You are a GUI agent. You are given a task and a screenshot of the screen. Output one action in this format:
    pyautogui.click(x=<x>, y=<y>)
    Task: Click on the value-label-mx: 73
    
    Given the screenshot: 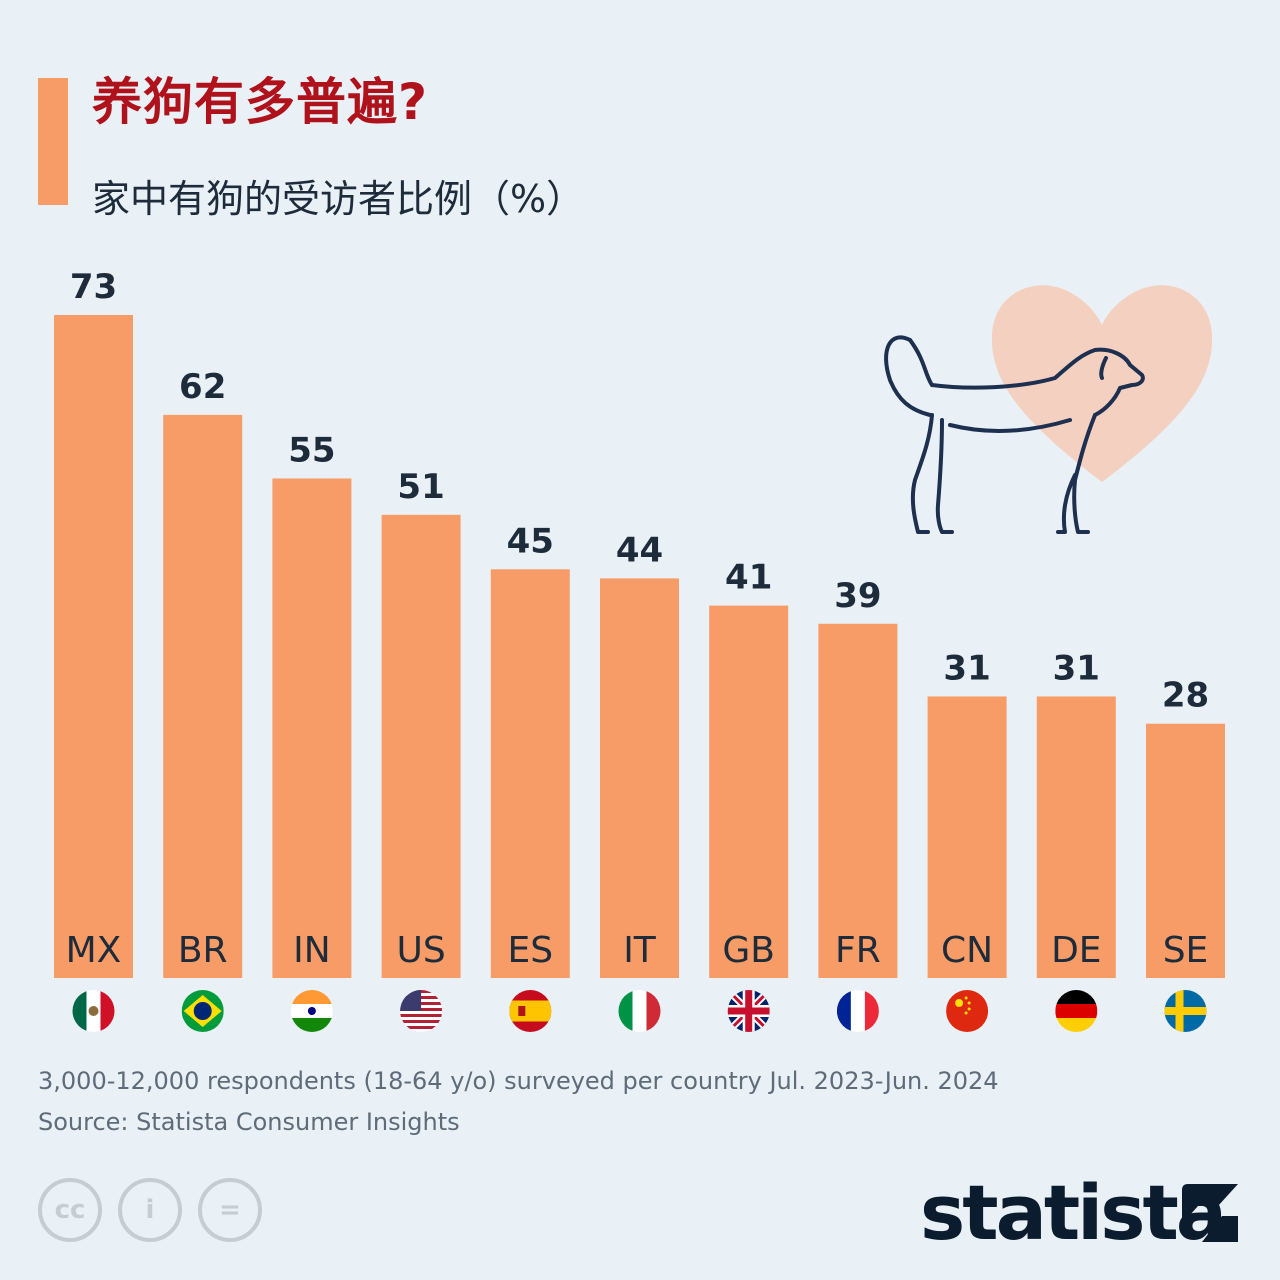 What is the action you would take?
    pyautogui.click(x=93, y=287)
    